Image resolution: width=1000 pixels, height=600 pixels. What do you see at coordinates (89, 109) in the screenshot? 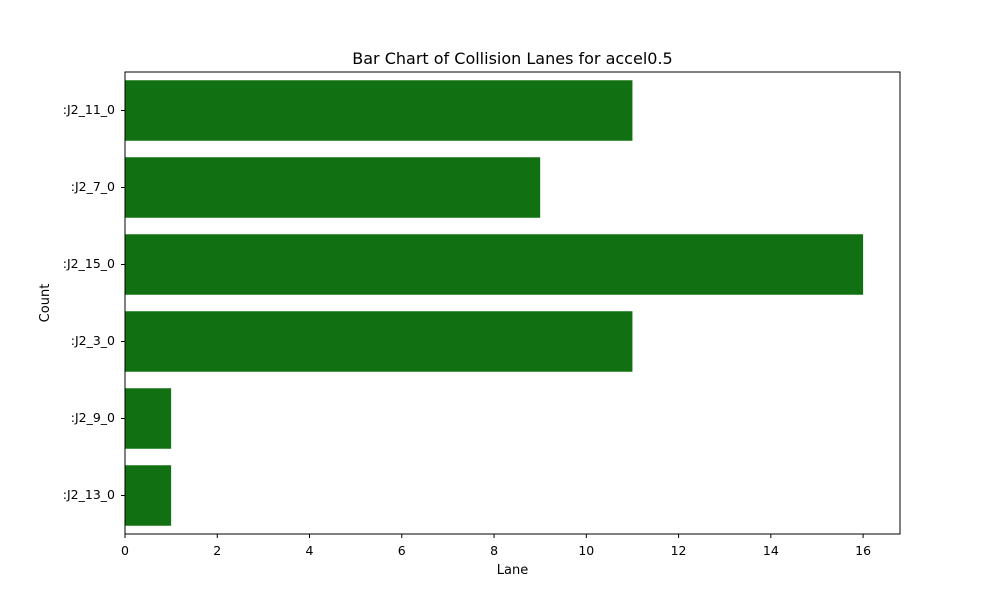
I see `y-tick-label: :J2_11_0` at bounding box center [89, 109].